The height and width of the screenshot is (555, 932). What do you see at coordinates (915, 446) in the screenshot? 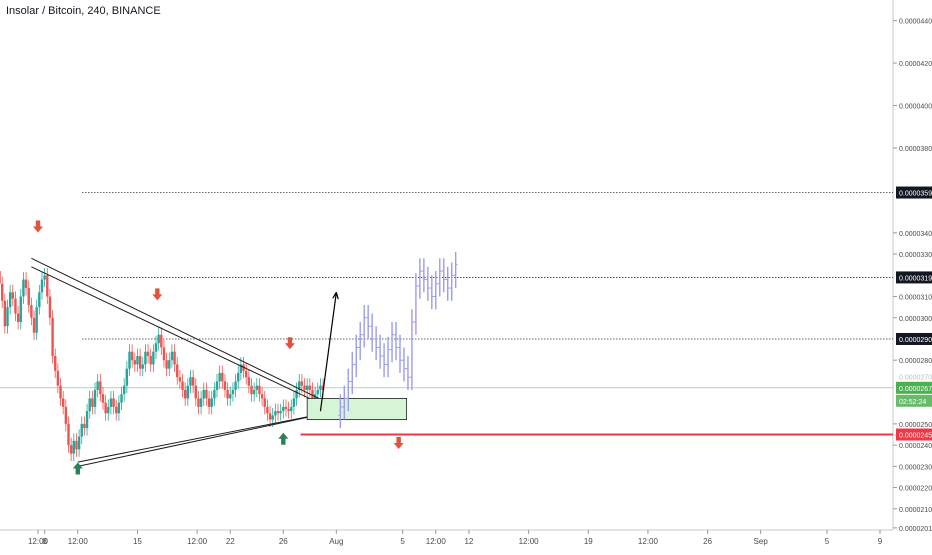
I see `y-tick-label: 0.0000240` at bounding box center [915, 446].